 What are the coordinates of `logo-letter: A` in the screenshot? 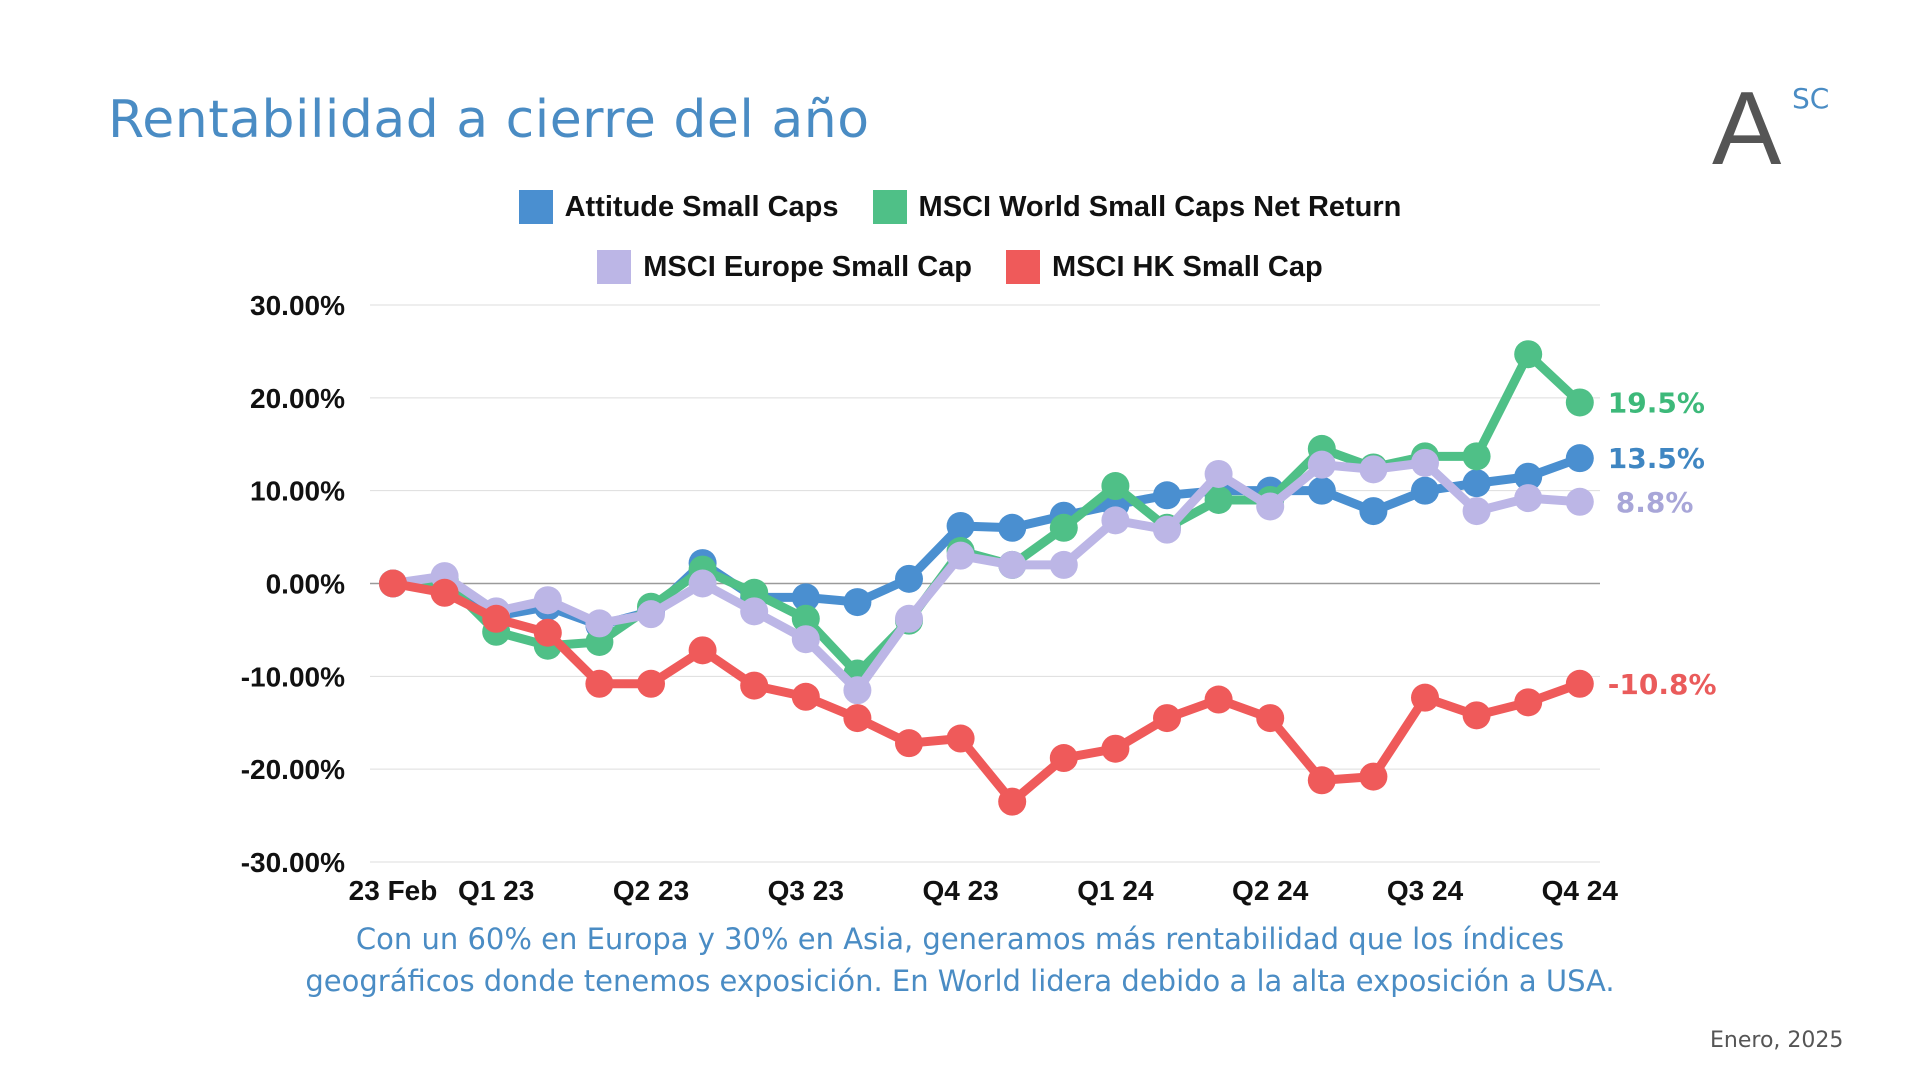 It's located at (1747, 123).